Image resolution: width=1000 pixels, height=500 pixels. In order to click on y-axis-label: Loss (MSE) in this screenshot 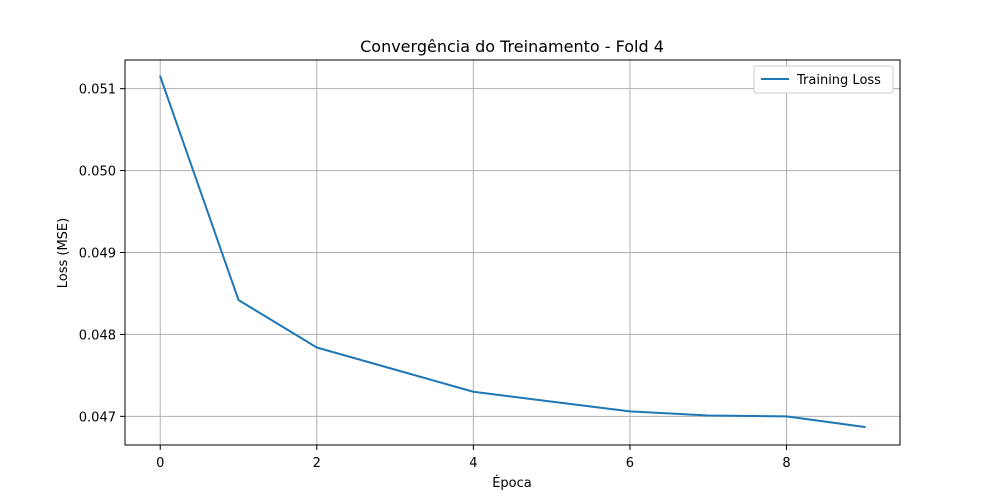, I will do `click(63, 253)`.